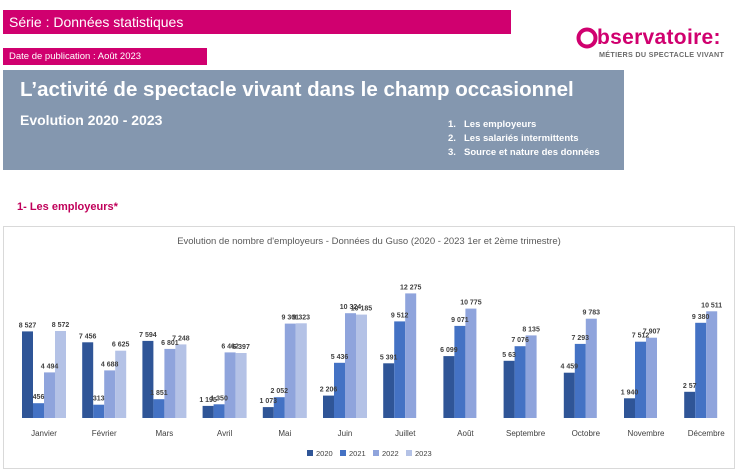 The image size is (739, 472). I want to click on data-label-2020-8: 5 63, so click(509, 355).